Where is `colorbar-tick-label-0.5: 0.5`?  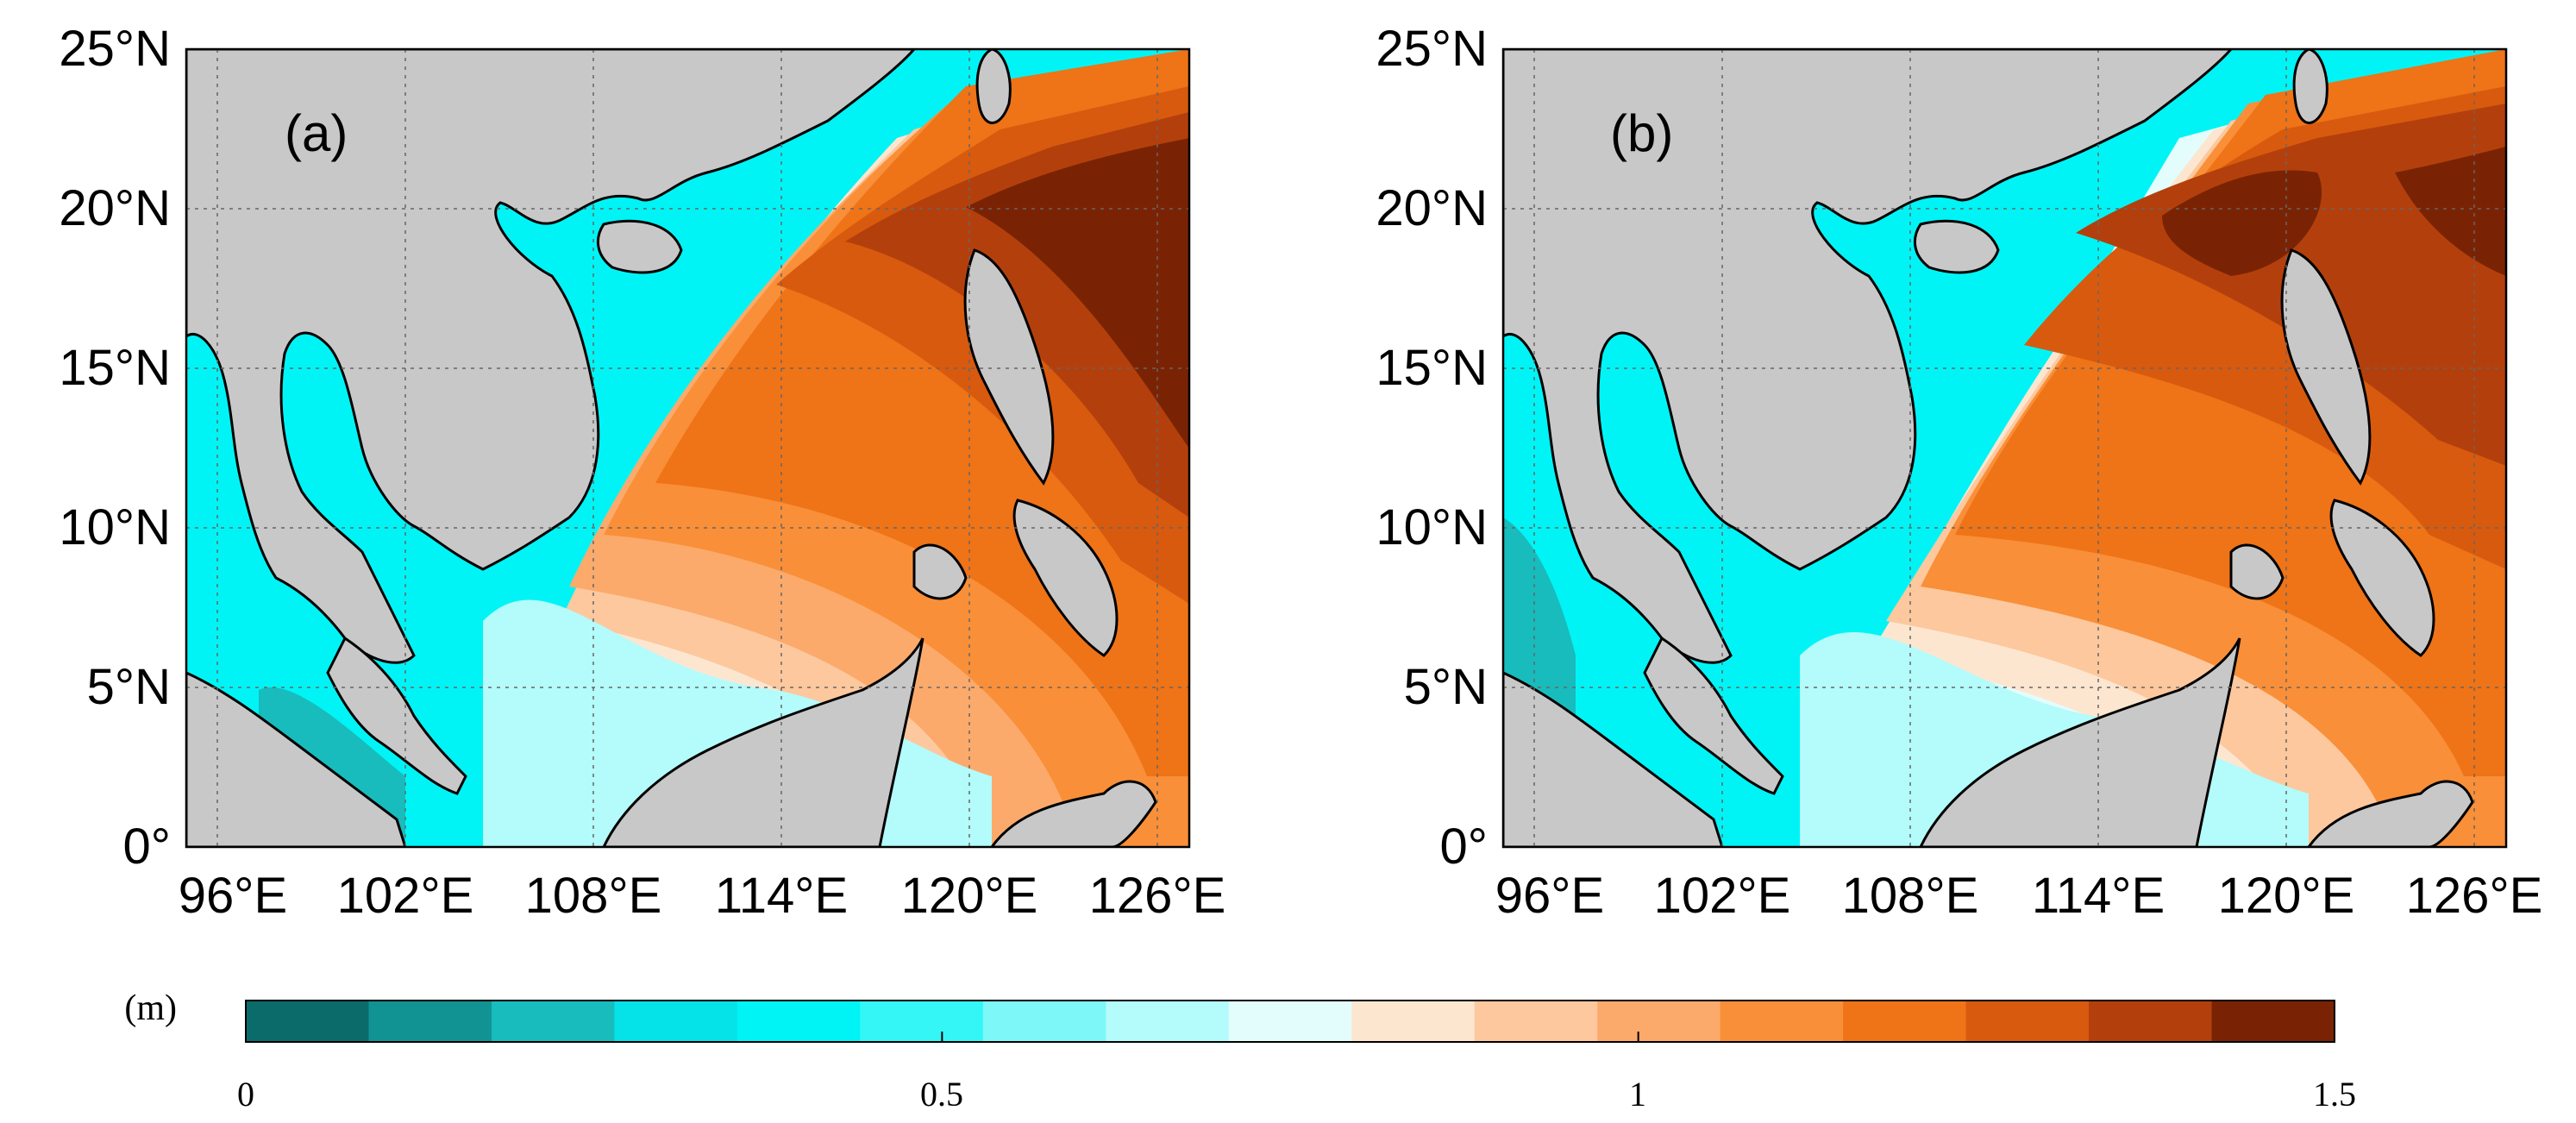 colorbar-tick-label-0.5: 0.5 is located at coordinates (941, 1094).